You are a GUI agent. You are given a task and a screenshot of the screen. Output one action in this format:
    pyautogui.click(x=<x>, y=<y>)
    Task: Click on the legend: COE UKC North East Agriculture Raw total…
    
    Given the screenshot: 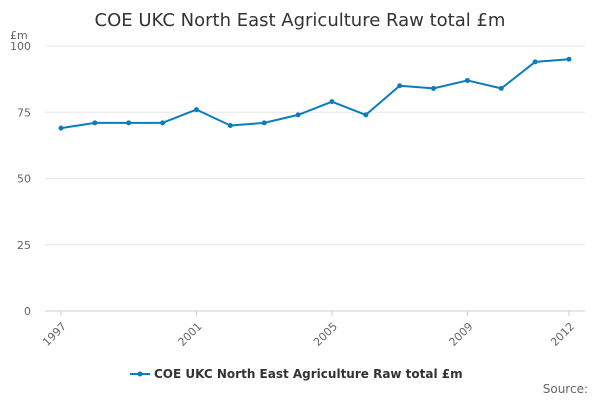 What is the action you would take?
    pyautogui.click(x=296, y=374)
    